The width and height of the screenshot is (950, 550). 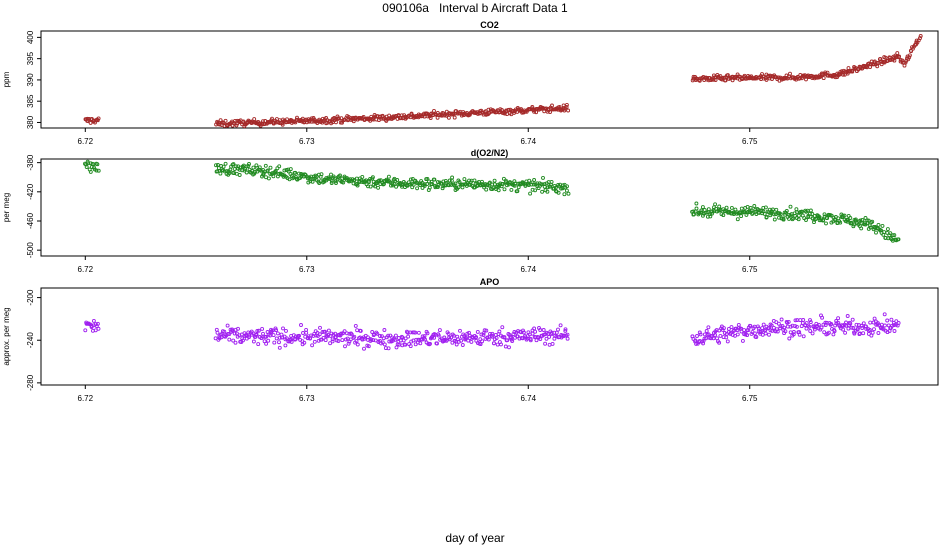 What do you see at coordinates (528, 269) in the screenshot?
I see `x-tick-label: 6.74` at bounding box center [528, 269].